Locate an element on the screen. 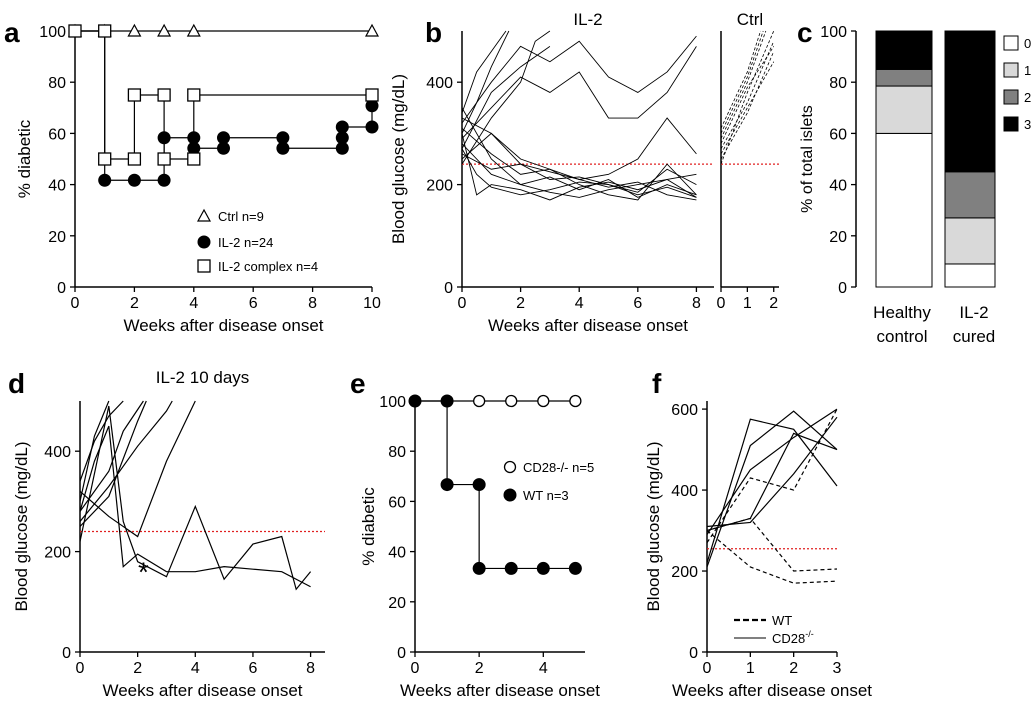 This screenshot has height=710, width=1036. b-panel-label: b is located at coordinates (433, 32).